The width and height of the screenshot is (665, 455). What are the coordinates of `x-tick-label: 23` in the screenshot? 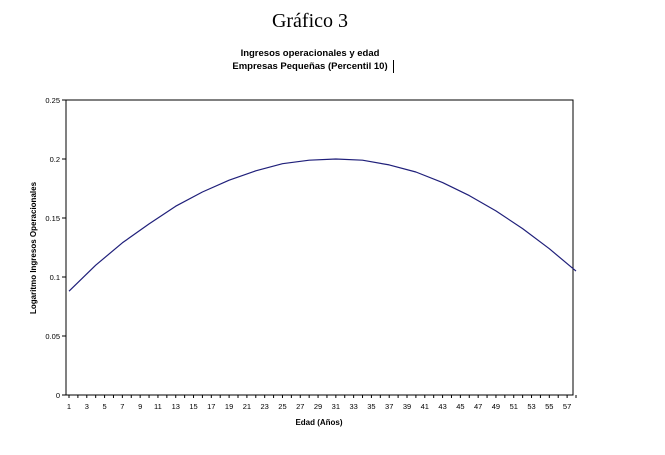 It's located at (265, 406).